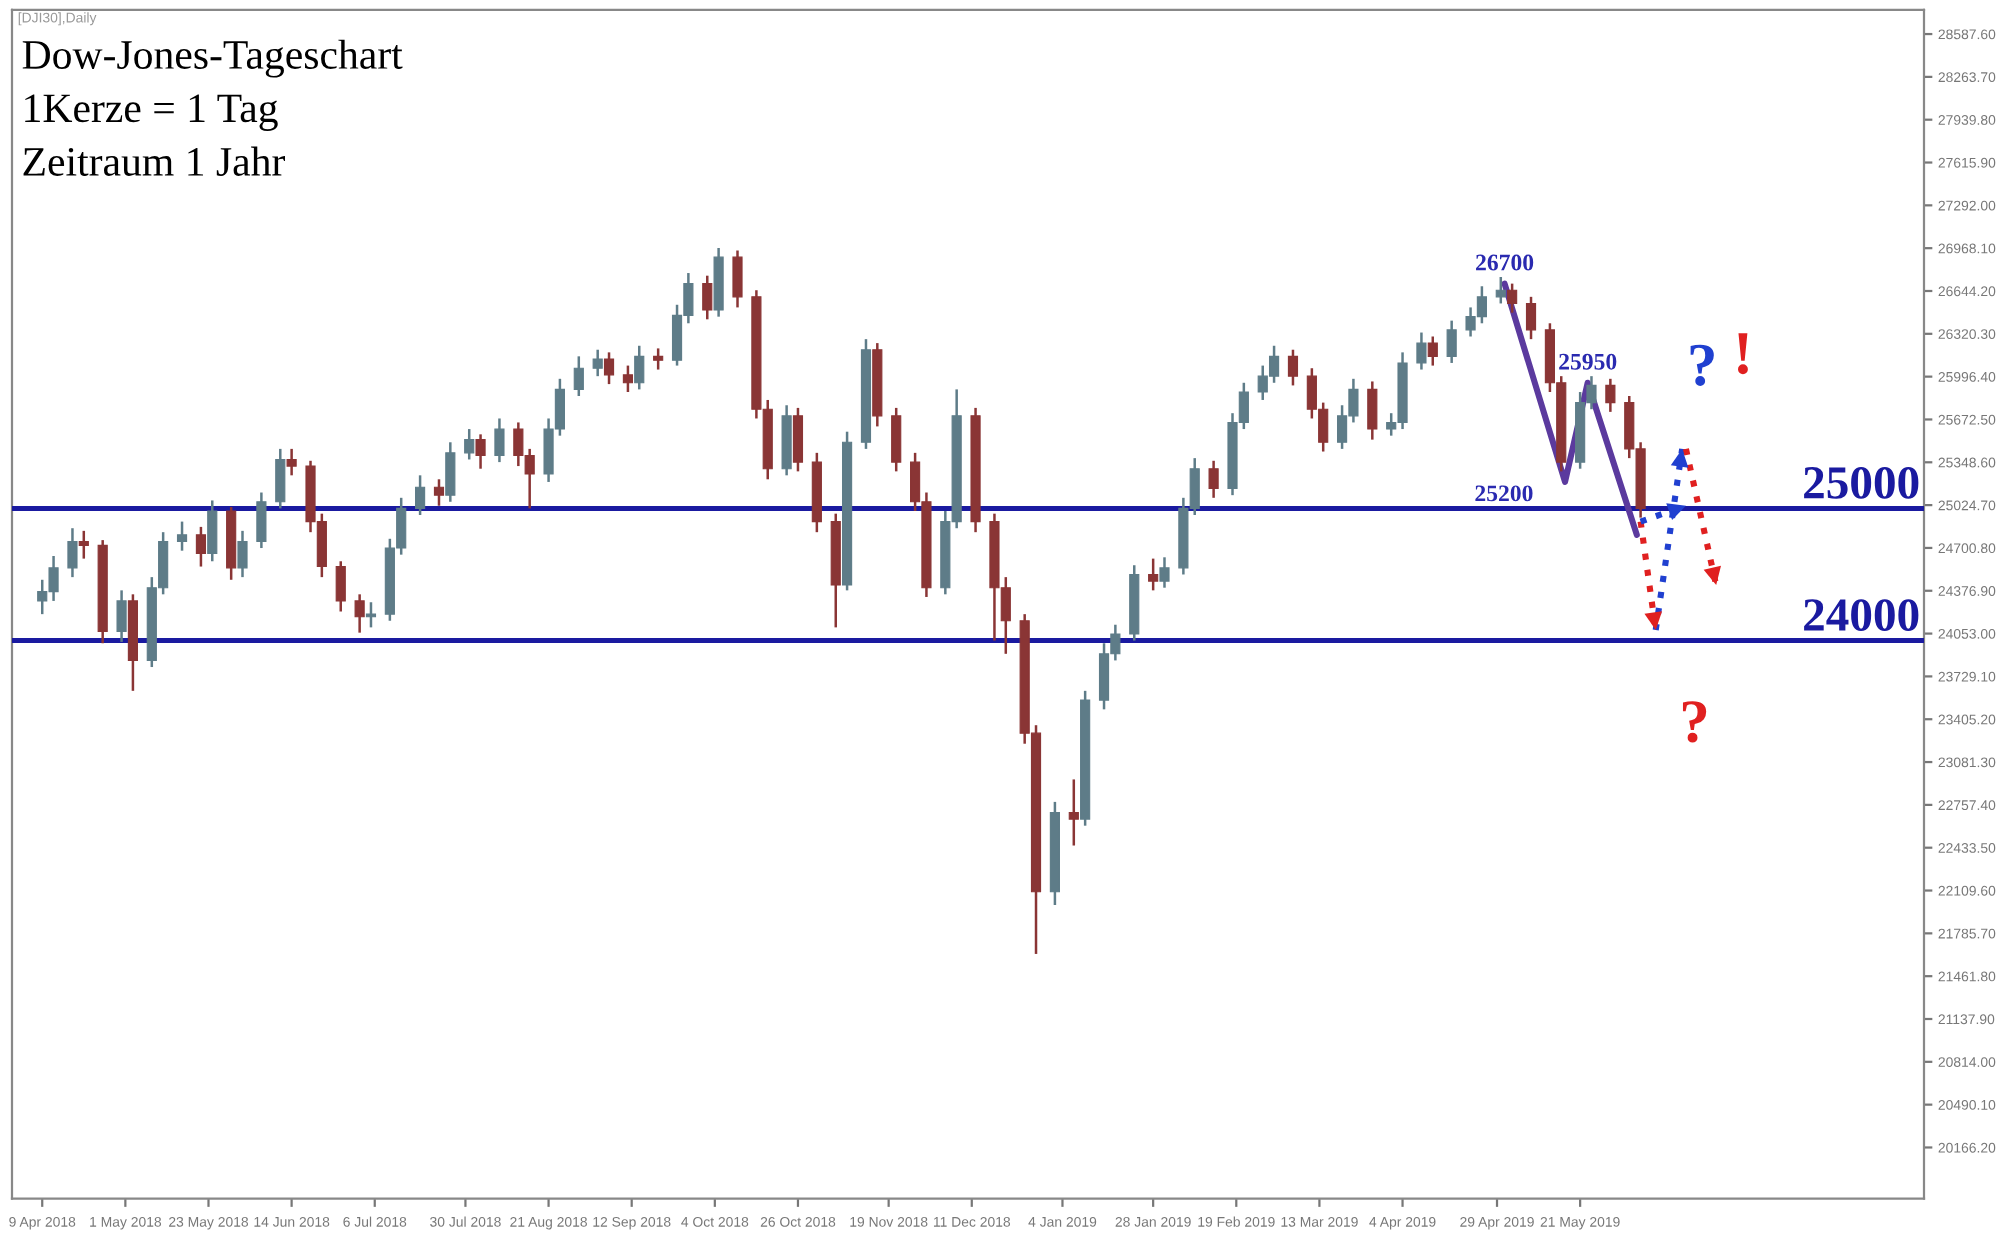 This screenshot has height=1242, width=2000. I want to click on annotation: 26700, so click(1505, 262).